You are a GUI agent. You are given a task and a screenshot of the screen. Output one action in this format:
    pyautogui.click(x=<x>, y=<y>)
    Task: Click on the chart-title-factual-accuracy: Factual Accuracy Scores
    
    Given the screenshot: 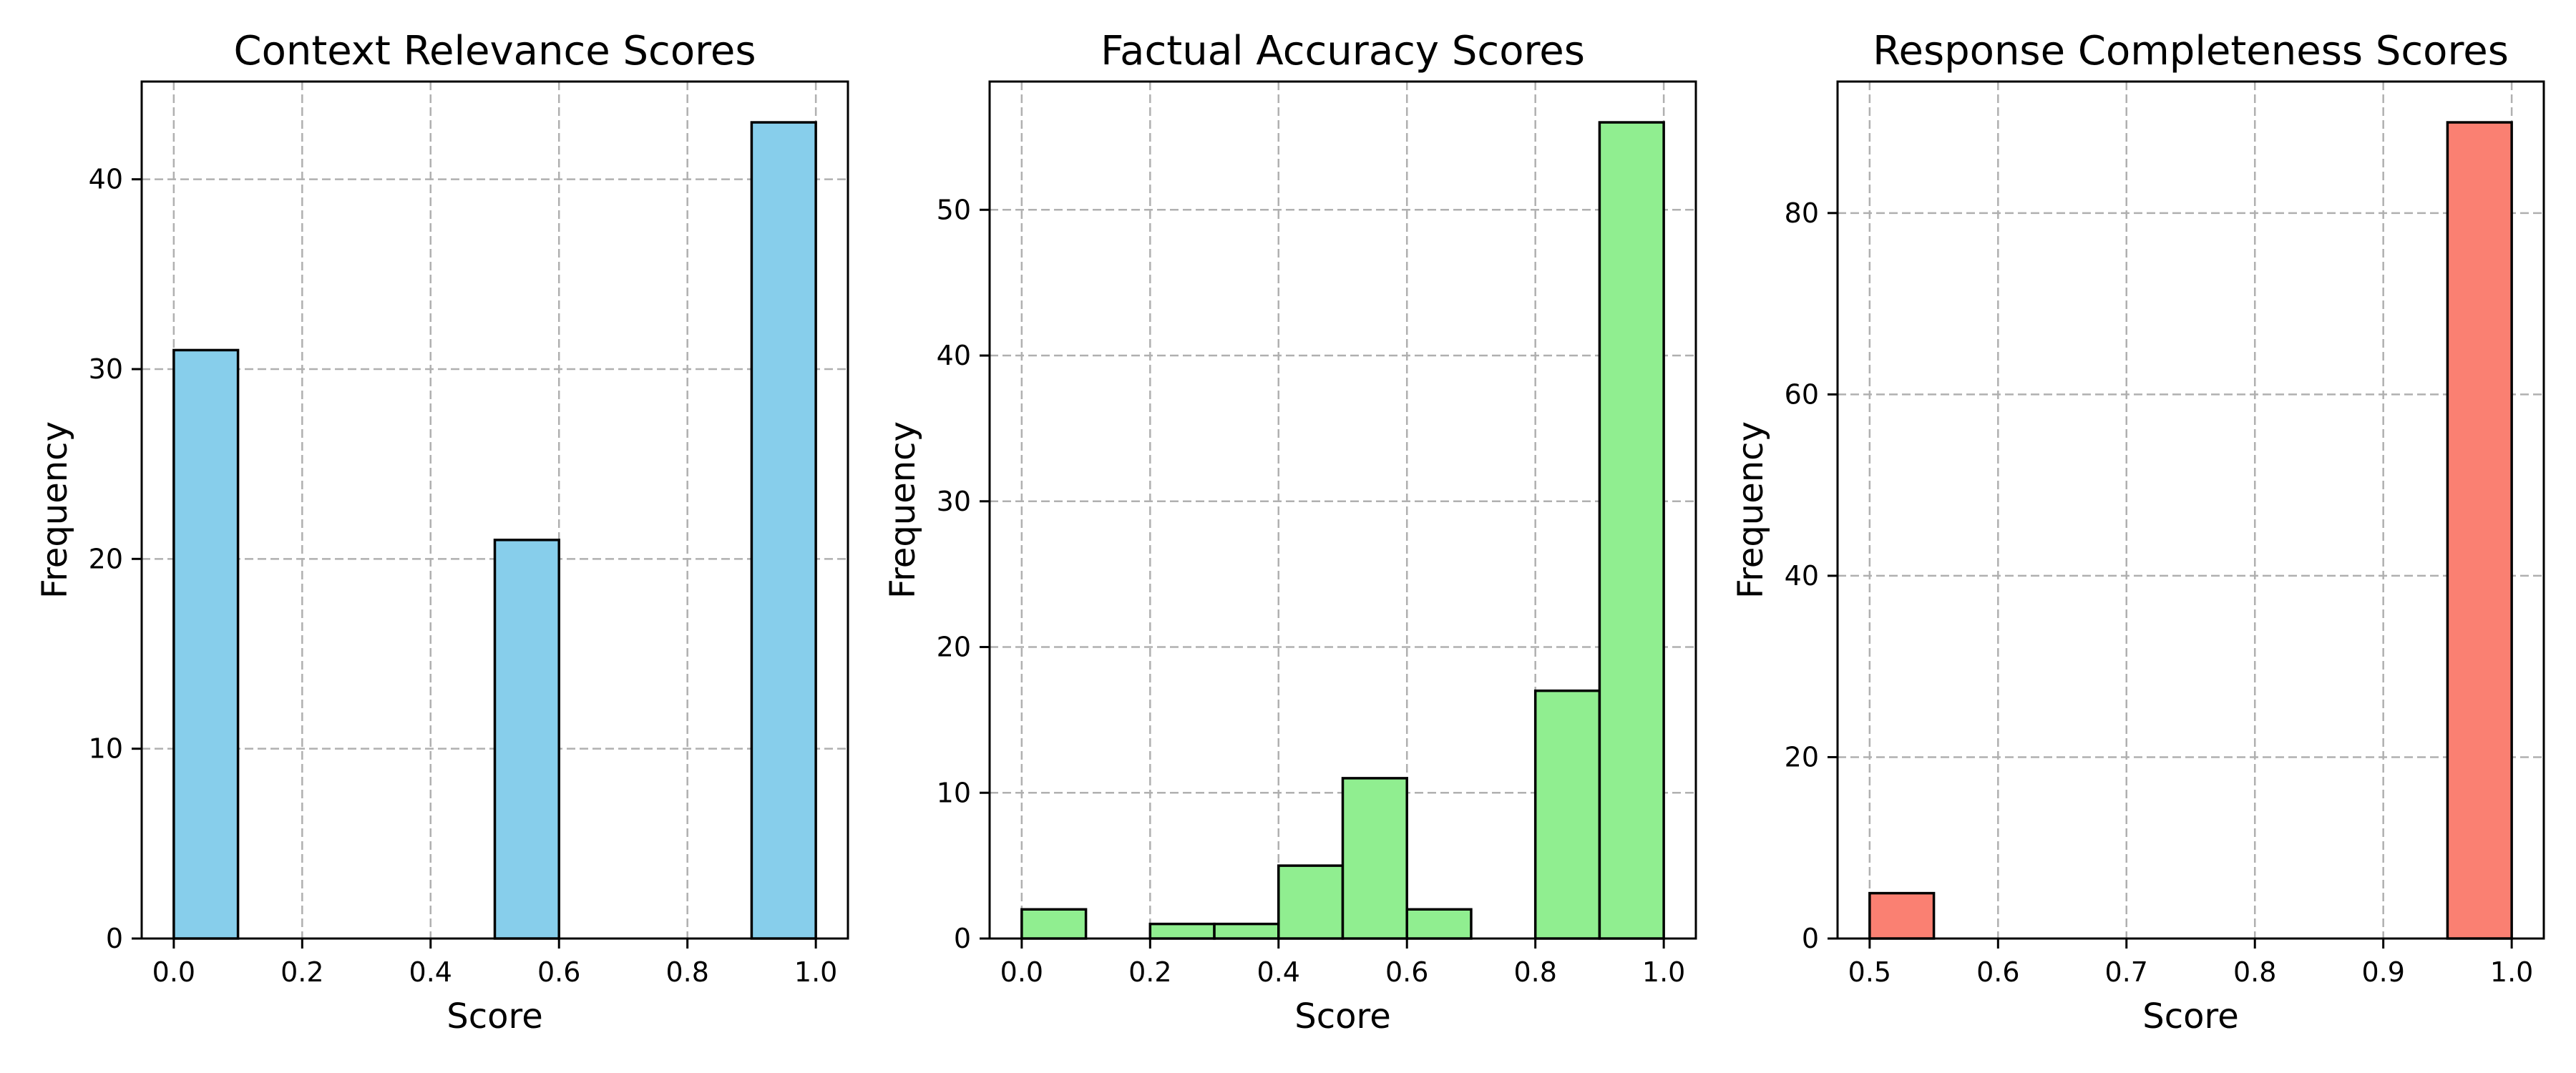 What is the action you would take?
    pyautogui.click(x=1343, y=51)
    